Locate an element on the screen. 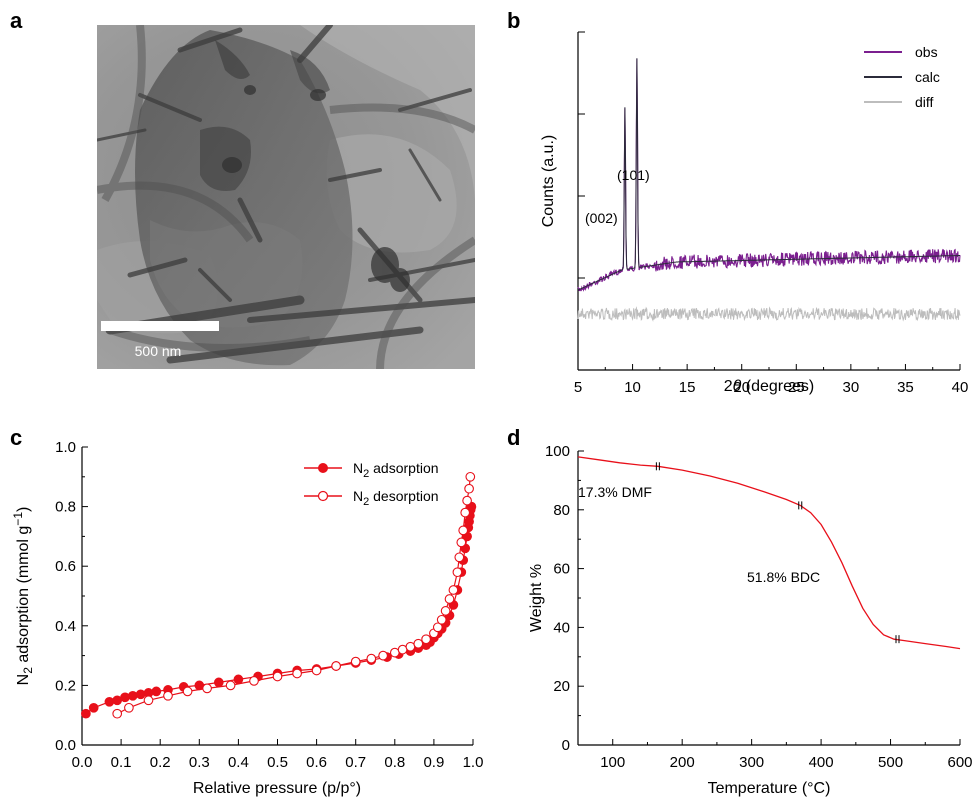  panel-d-xtick-label-100: 100 is located at coordinates (612, 762).